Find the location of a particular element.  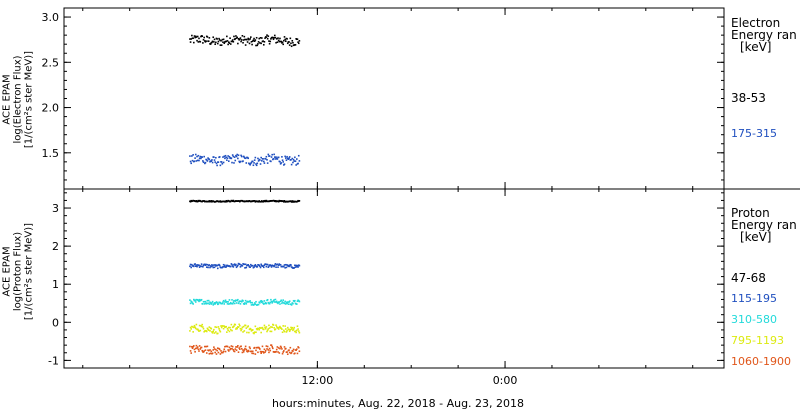

x-tick-label: 12:00 is located at coordinates (318, 380).